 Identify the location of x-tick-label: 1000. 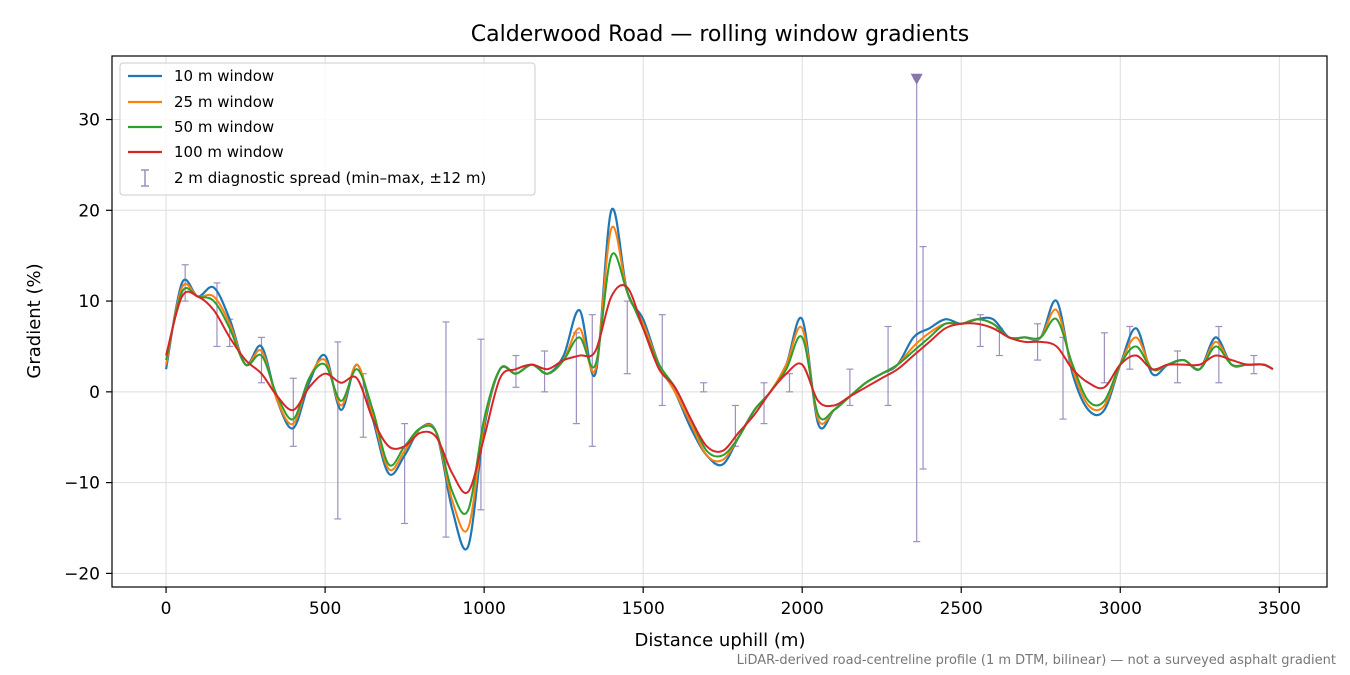
(484, 609).